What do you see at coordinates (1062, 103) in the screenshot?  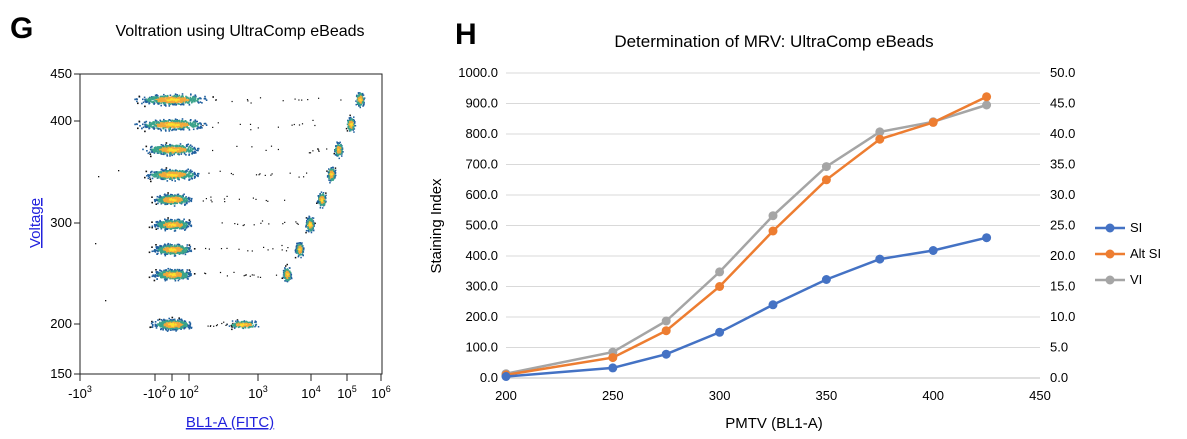 I see `h-y2tick-label: 45.0` at bounding box center [1062, 103].